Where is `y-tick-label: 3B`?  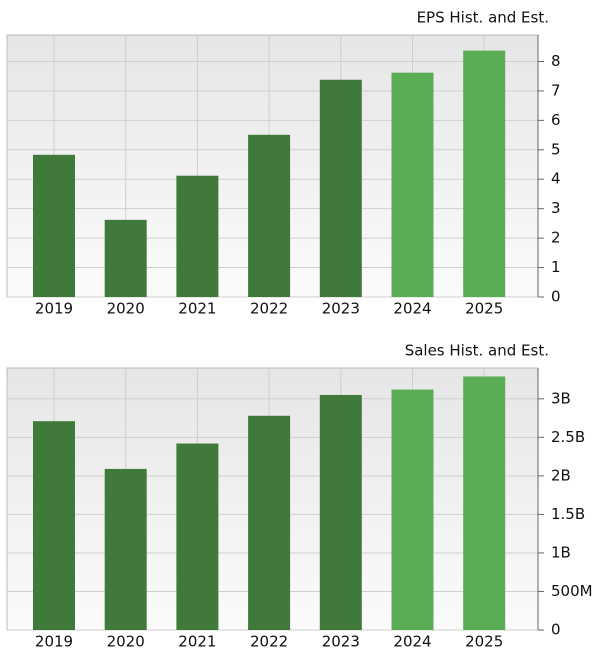
y-tick-label: 3B is located at coordinates (561, 398).